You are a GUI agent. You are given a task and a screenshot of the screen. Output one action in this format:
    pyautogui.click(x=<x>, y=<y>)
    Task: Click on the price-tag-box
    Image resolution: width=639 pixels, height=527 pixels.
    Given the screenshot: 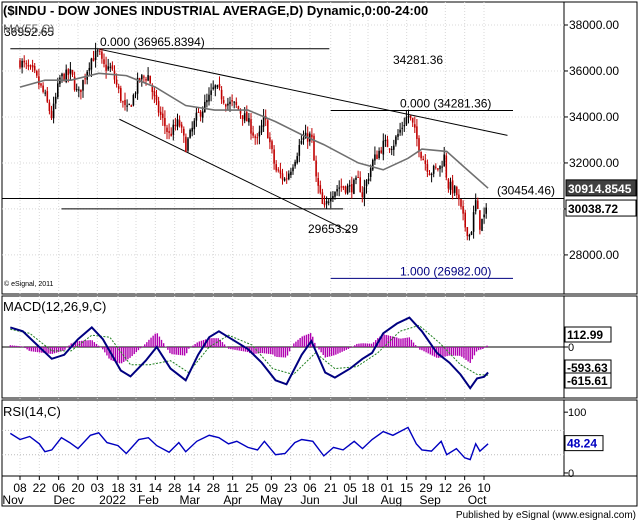 What is the action you would take?
    pyautogui.click(x=601, y=208)
    